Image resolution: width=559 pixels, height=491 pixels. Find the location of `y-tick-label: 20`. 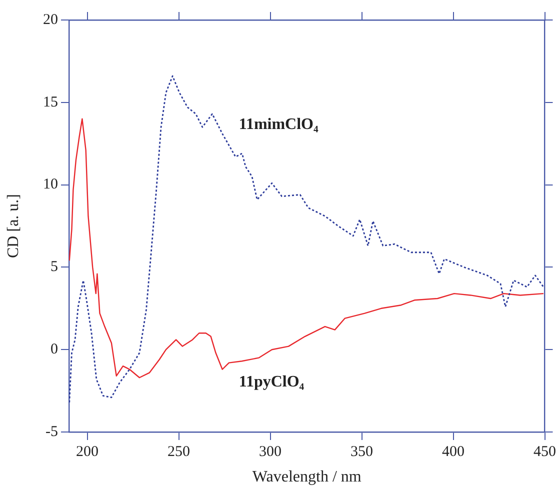

y-tick-label: 20 is located at coordinates (50, 20).